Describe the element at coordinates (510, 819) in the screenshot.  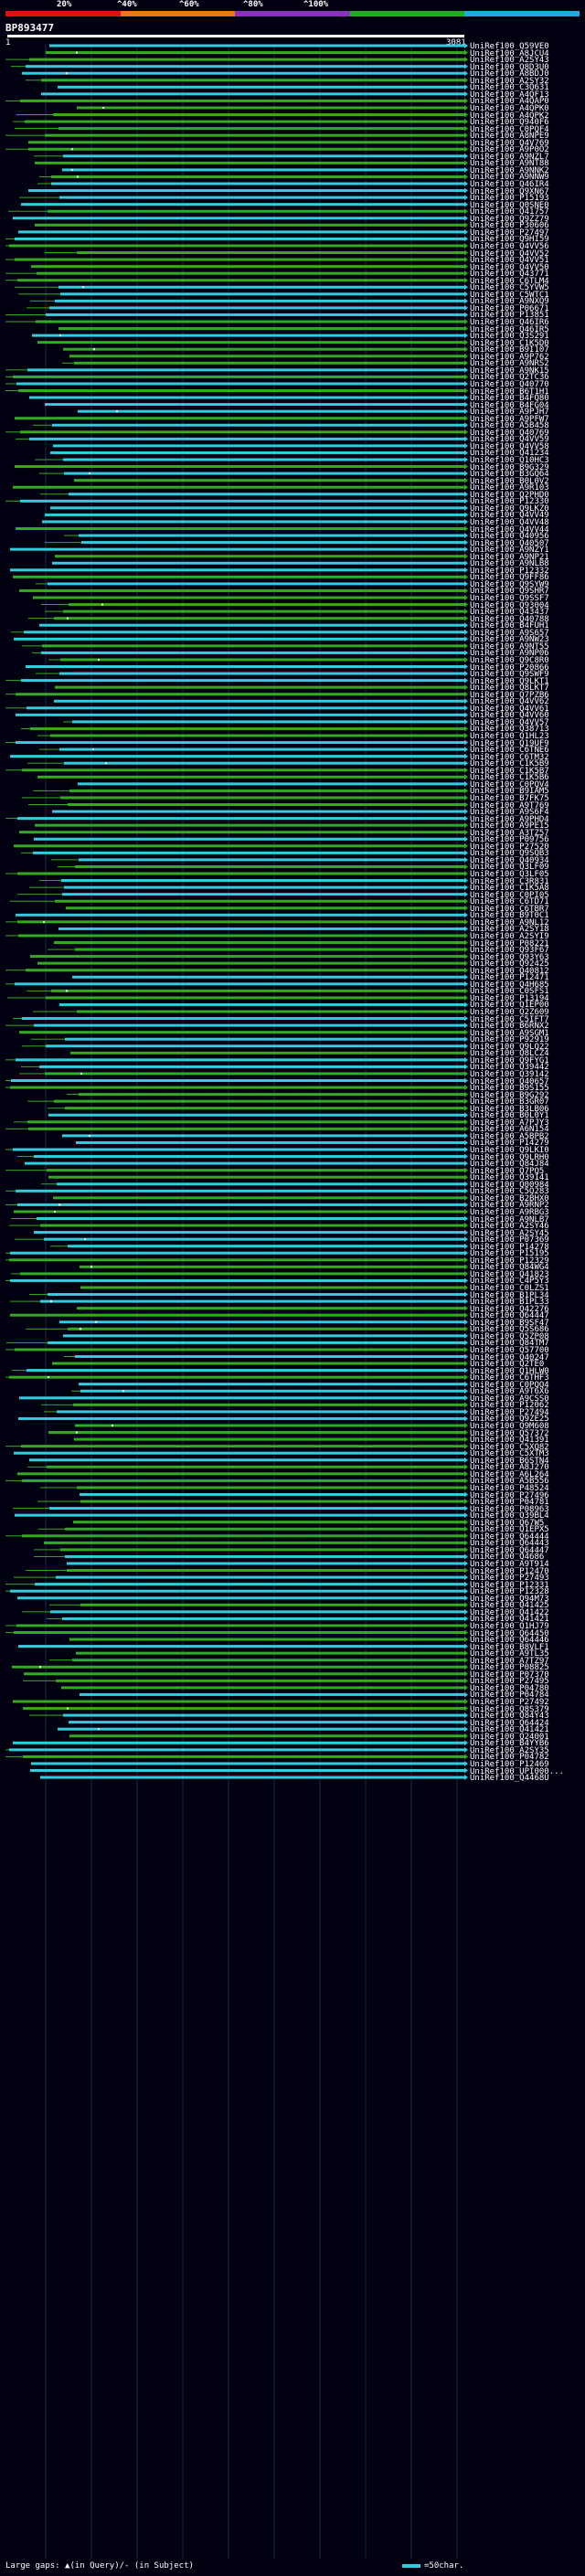
I see `hit-label: UniRef100_A9PHD4` at that location.